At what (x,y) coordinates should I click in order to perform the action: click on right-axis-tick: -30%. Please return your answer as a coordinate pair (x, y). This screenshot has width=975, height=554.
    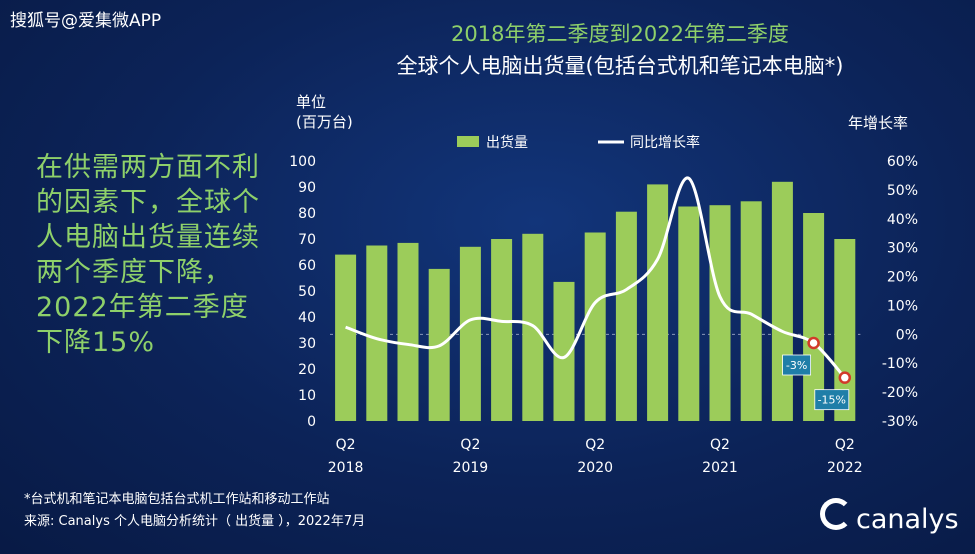
    Looking at the image, I should click on (900, 422).